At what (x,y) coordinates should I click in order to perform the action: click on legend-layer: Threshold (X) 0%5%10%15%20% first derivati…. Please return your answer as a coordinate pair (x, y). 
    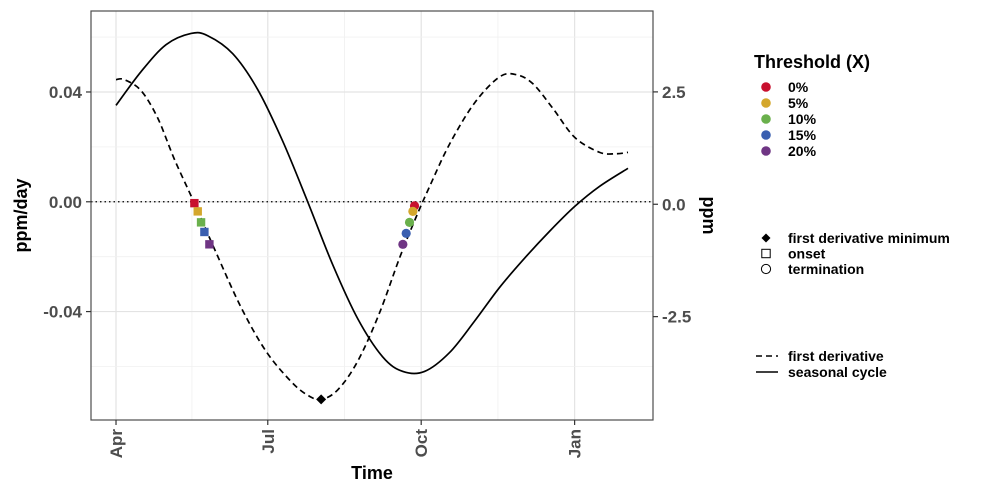
    Looking at the image, I should click on (852, 216).